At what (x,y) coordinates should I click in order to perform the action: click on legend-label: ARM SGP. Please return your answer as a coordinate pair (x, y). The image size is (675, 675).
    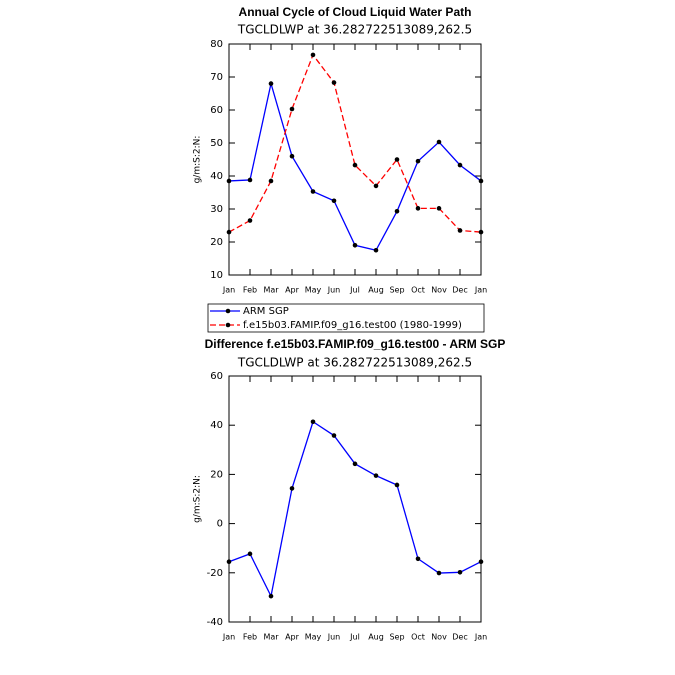
    Looking at the image, I should click on (266, 311).